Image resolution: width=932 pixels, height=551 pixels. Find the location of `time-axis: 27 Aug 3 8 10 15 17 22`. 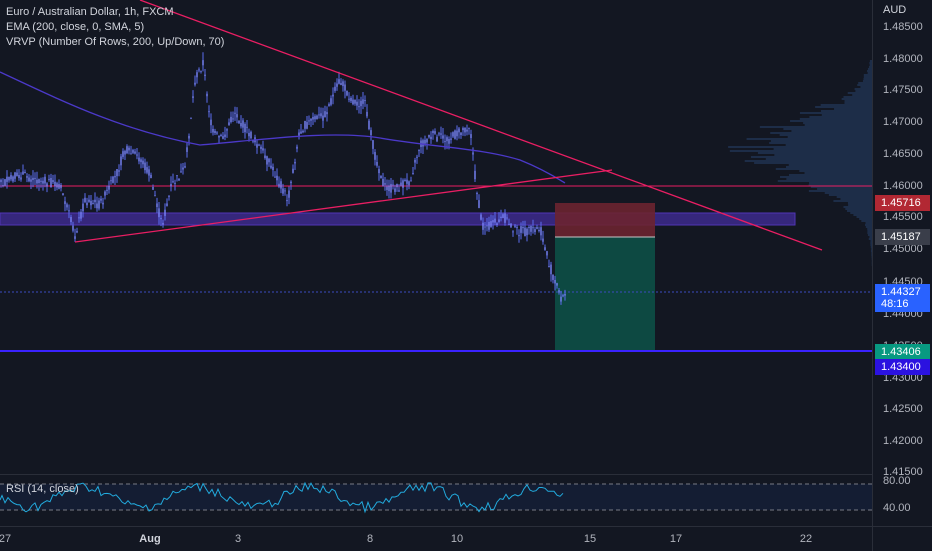

time-axis: 27 Aug 3 8 10 15 17 22 is located at coordinates (436, 538).